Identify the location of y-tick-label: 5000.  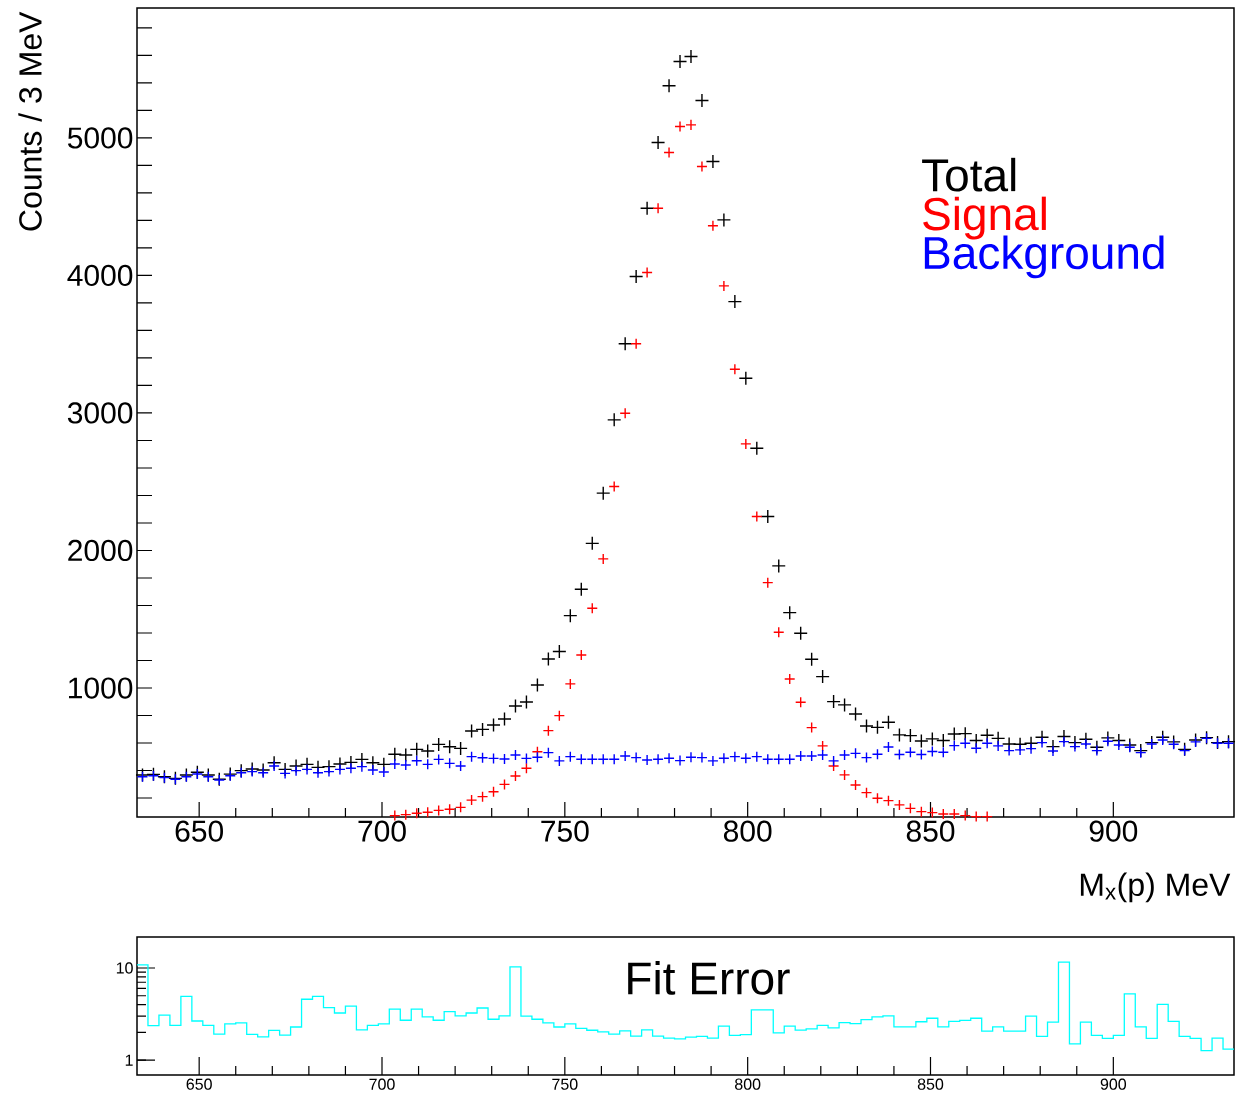
(100, 138).